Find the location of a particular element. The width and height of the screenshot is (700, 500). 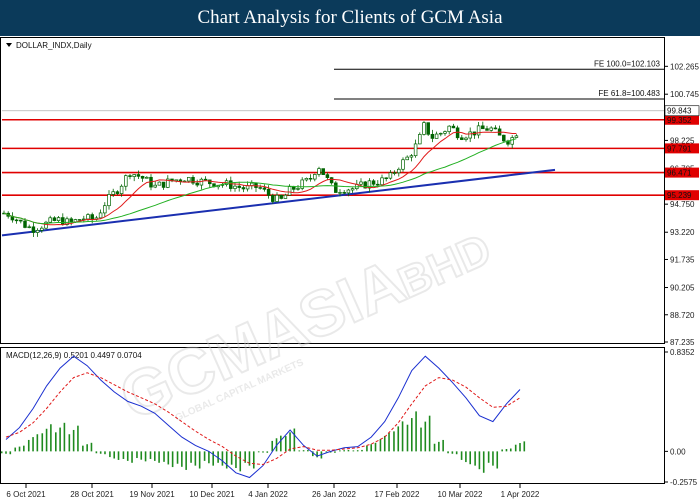

trendline-group is located at coordinates (278, 202).